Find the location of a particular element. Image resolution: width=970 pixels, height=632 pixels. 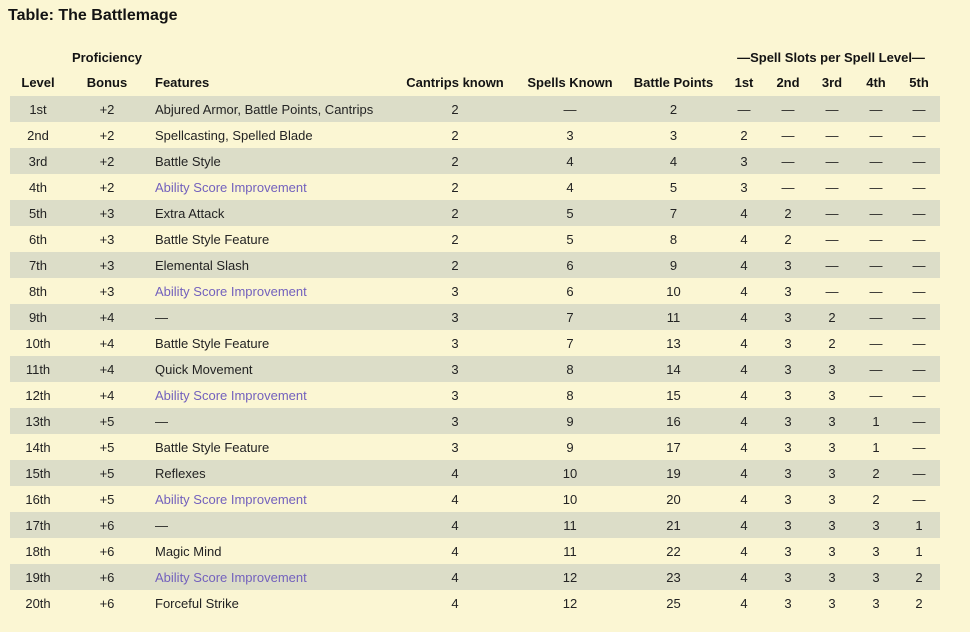

features-cell: Battle Style is located at coordinates (188, 161).